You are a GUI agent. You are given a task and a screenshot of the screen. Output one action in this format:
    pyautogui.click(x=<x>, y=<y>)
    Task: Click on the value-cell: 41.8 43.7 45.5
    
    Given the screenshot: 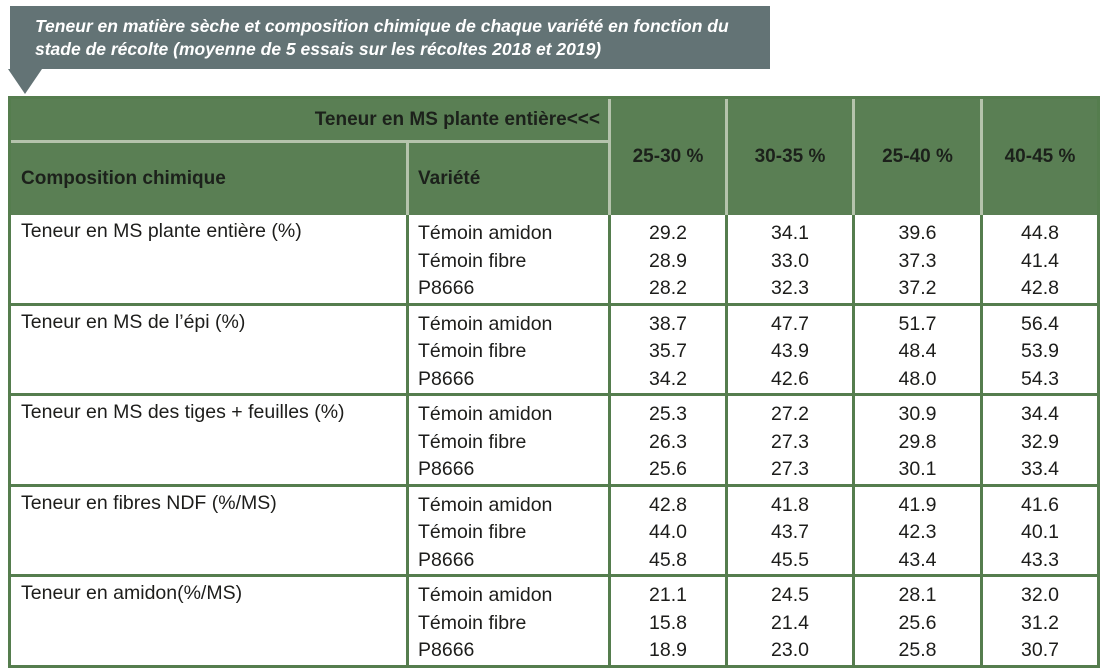 What is the action you would take?
    pyautogui.click(x=788, y=531)
    